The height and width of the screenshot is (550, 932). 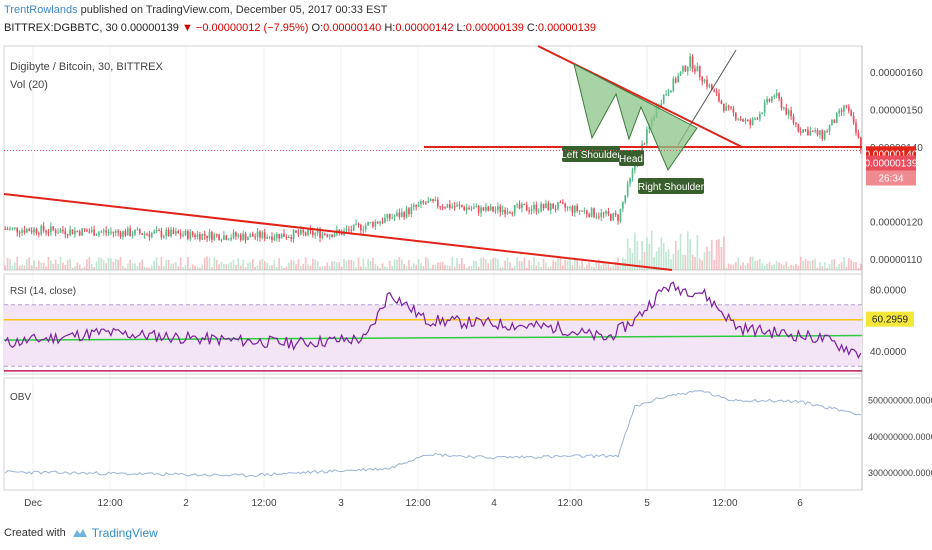 What do you see at coordinates (424, 28) in the screenshot?
I see `high-value: 0.00000142` at bounding box center [424, 28].